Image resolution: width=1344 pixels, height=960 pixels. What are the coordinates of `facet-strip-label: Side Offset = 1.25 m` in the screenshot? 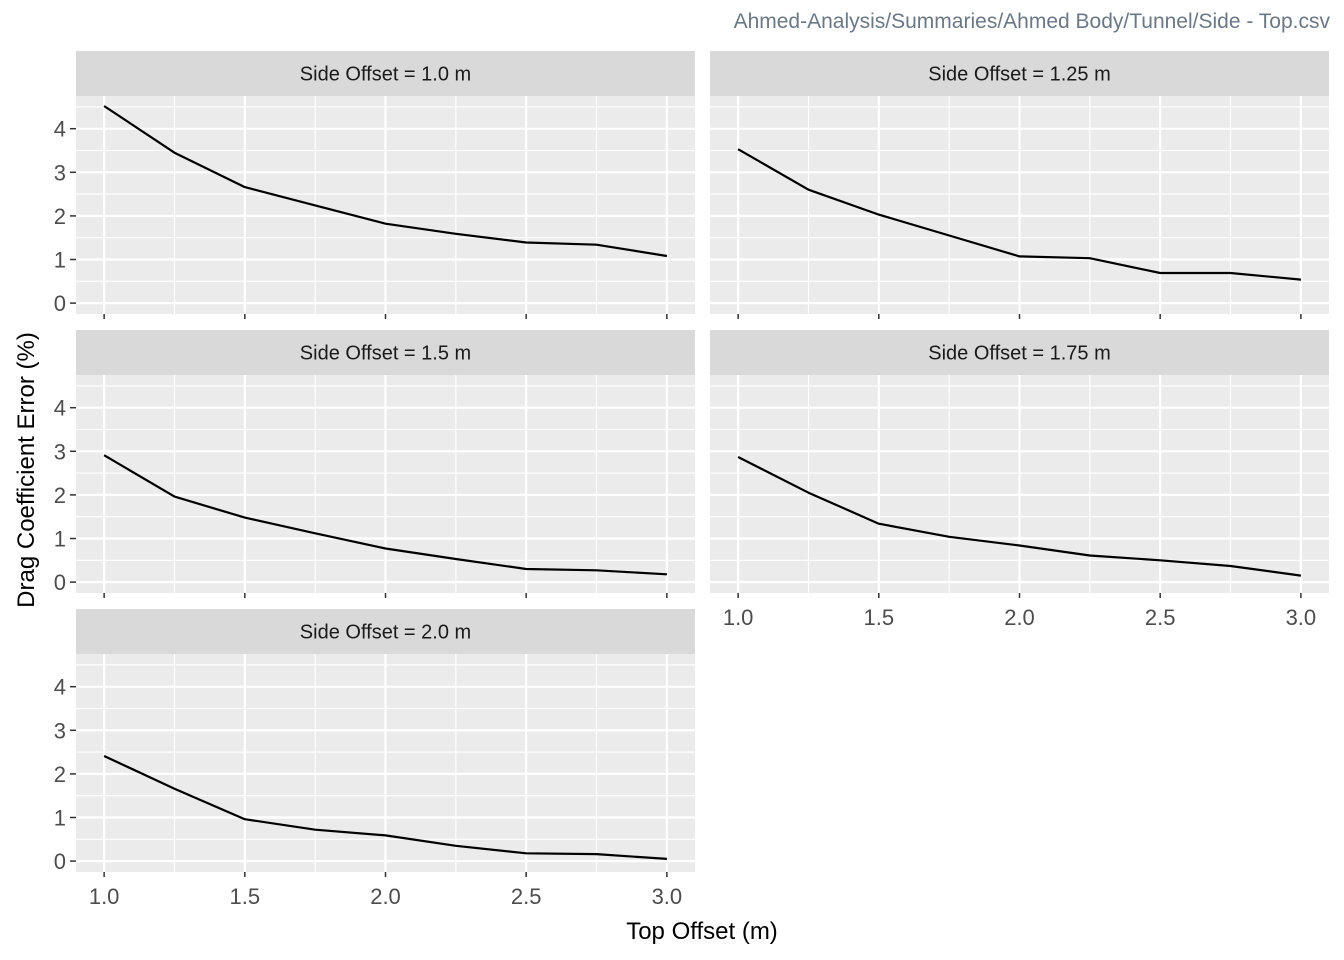 It's located at (1019, 75).